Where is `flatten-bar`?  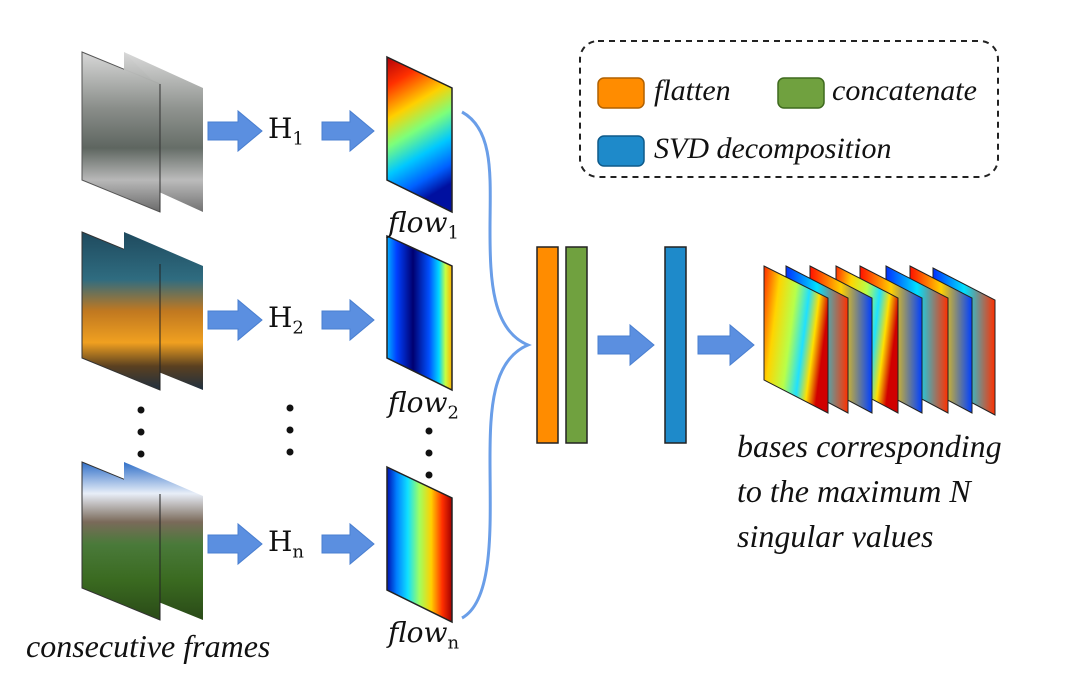
flatten-bar is located at coordinates (547, 345).